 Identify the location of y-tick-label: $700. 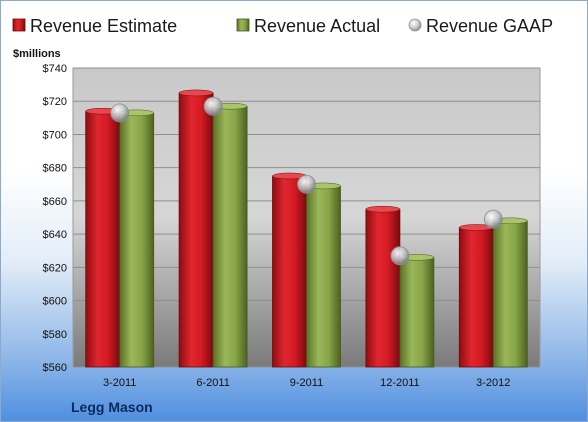
(55, 135).